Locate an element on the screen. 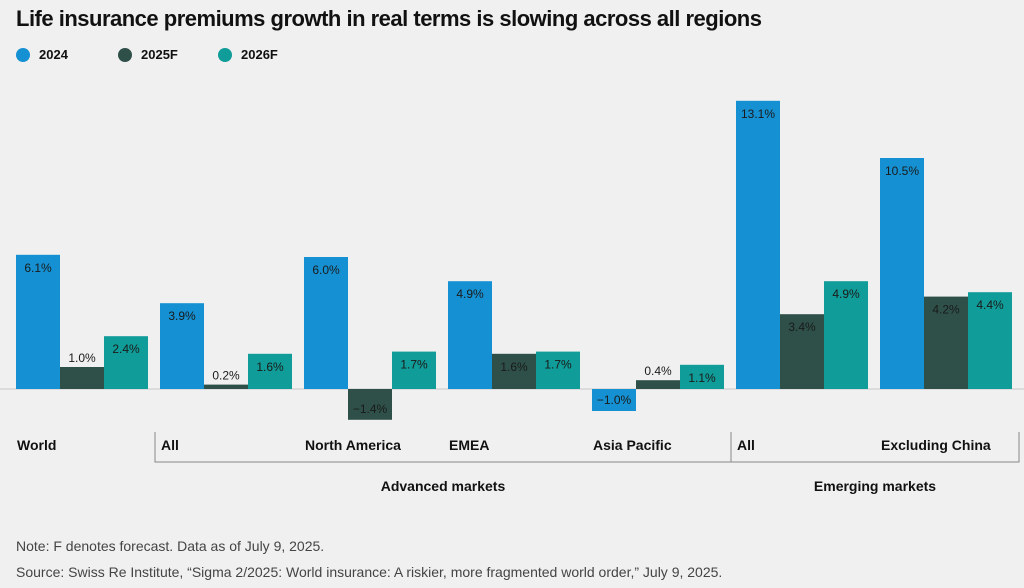 Image resolution: width=1024 pixels, height=588 pixels. group-label: Advanced markets is located at coordinates (443, 486).